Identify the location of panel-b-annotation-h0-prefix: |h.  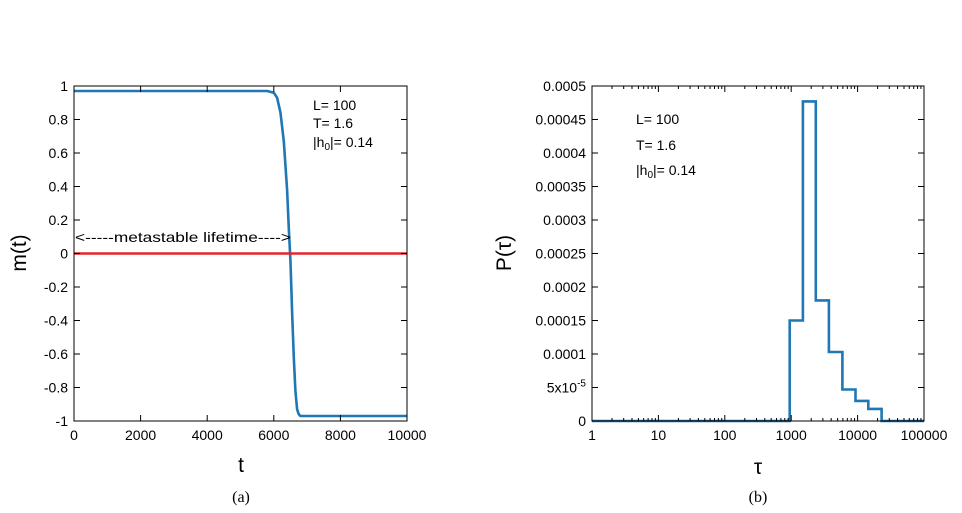
(641, 170).